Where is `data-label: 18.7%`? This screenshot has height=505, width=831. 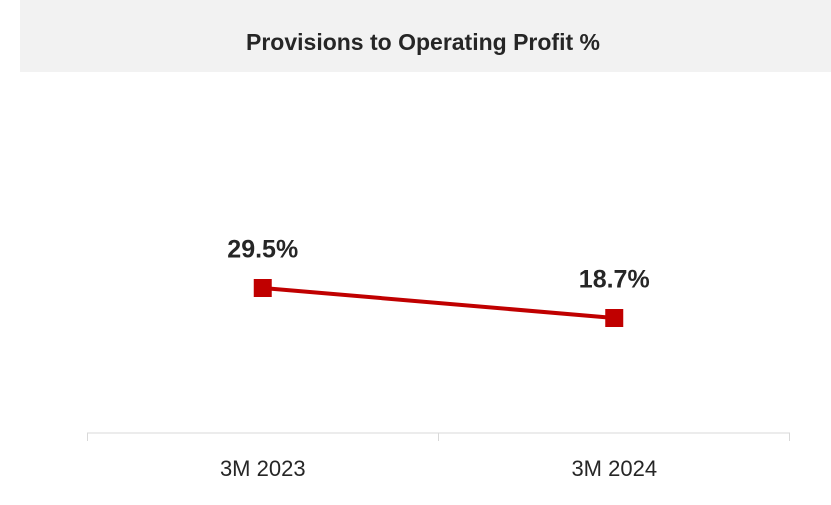 data-label: 18.7% is located at coordinates (614, 280).